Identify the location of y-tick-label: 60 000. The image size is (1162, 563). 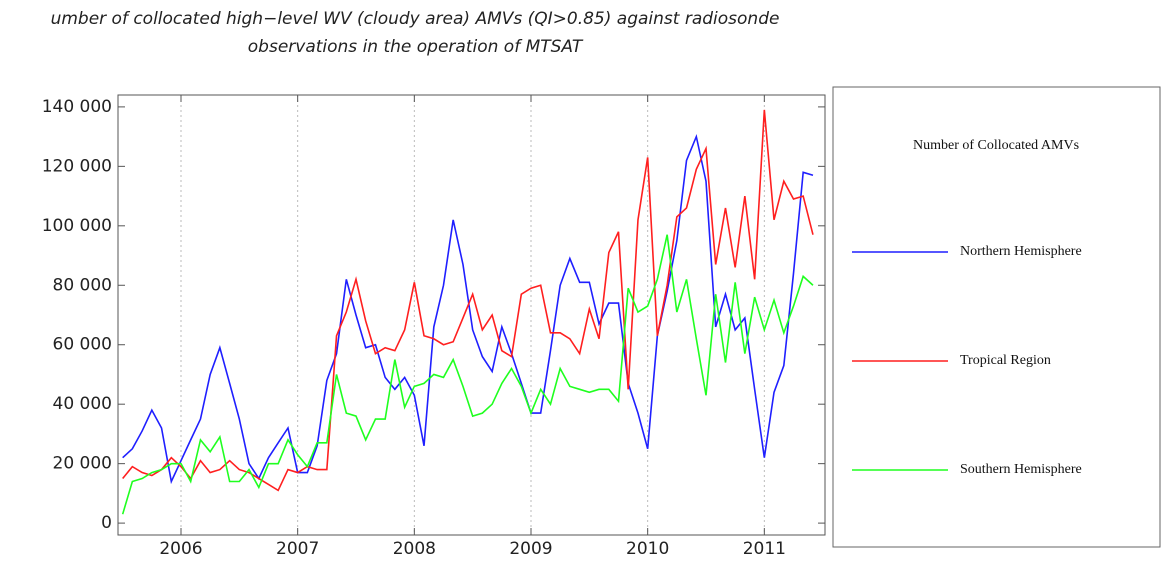
(82, 345).